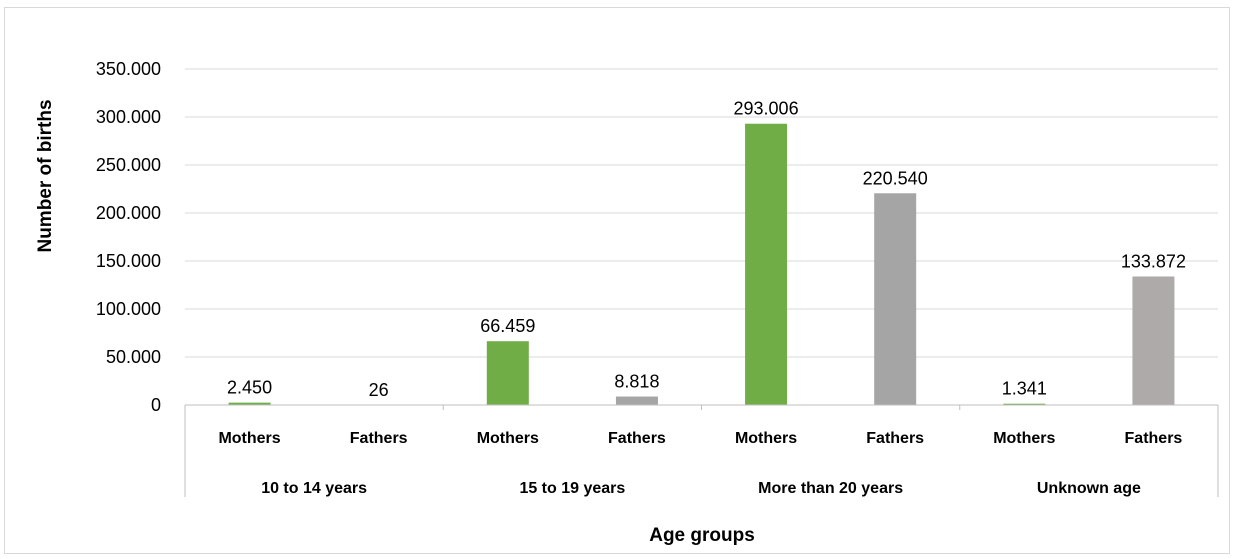 The width and height of the screenshot is (1235, 559). Describe the element at coordinates (128, 117) in the screenshot. I see `y-tick-label: 300.000` at that location.